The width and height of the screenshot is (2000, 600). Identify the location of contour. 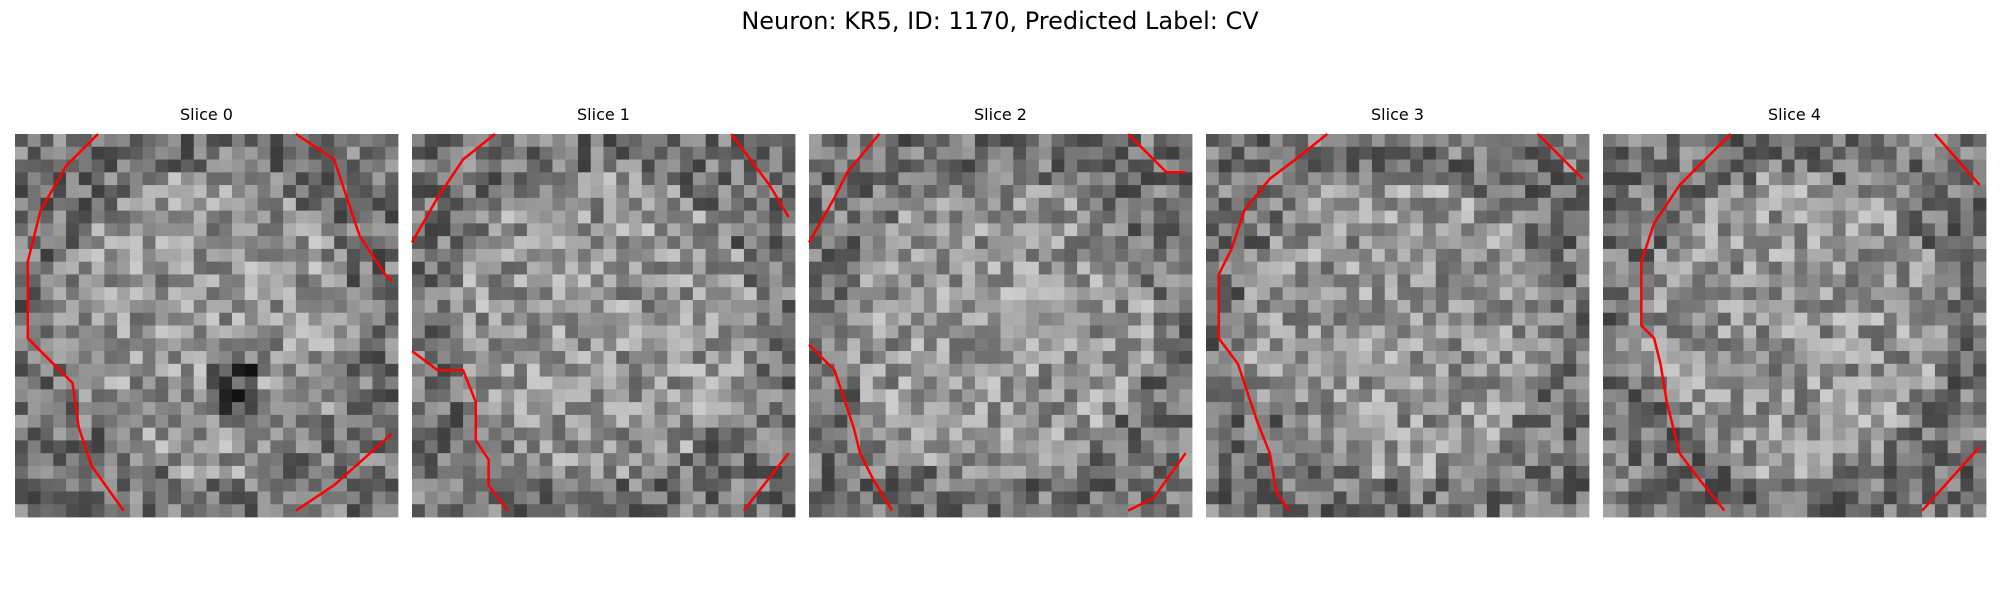
(1957, 159).